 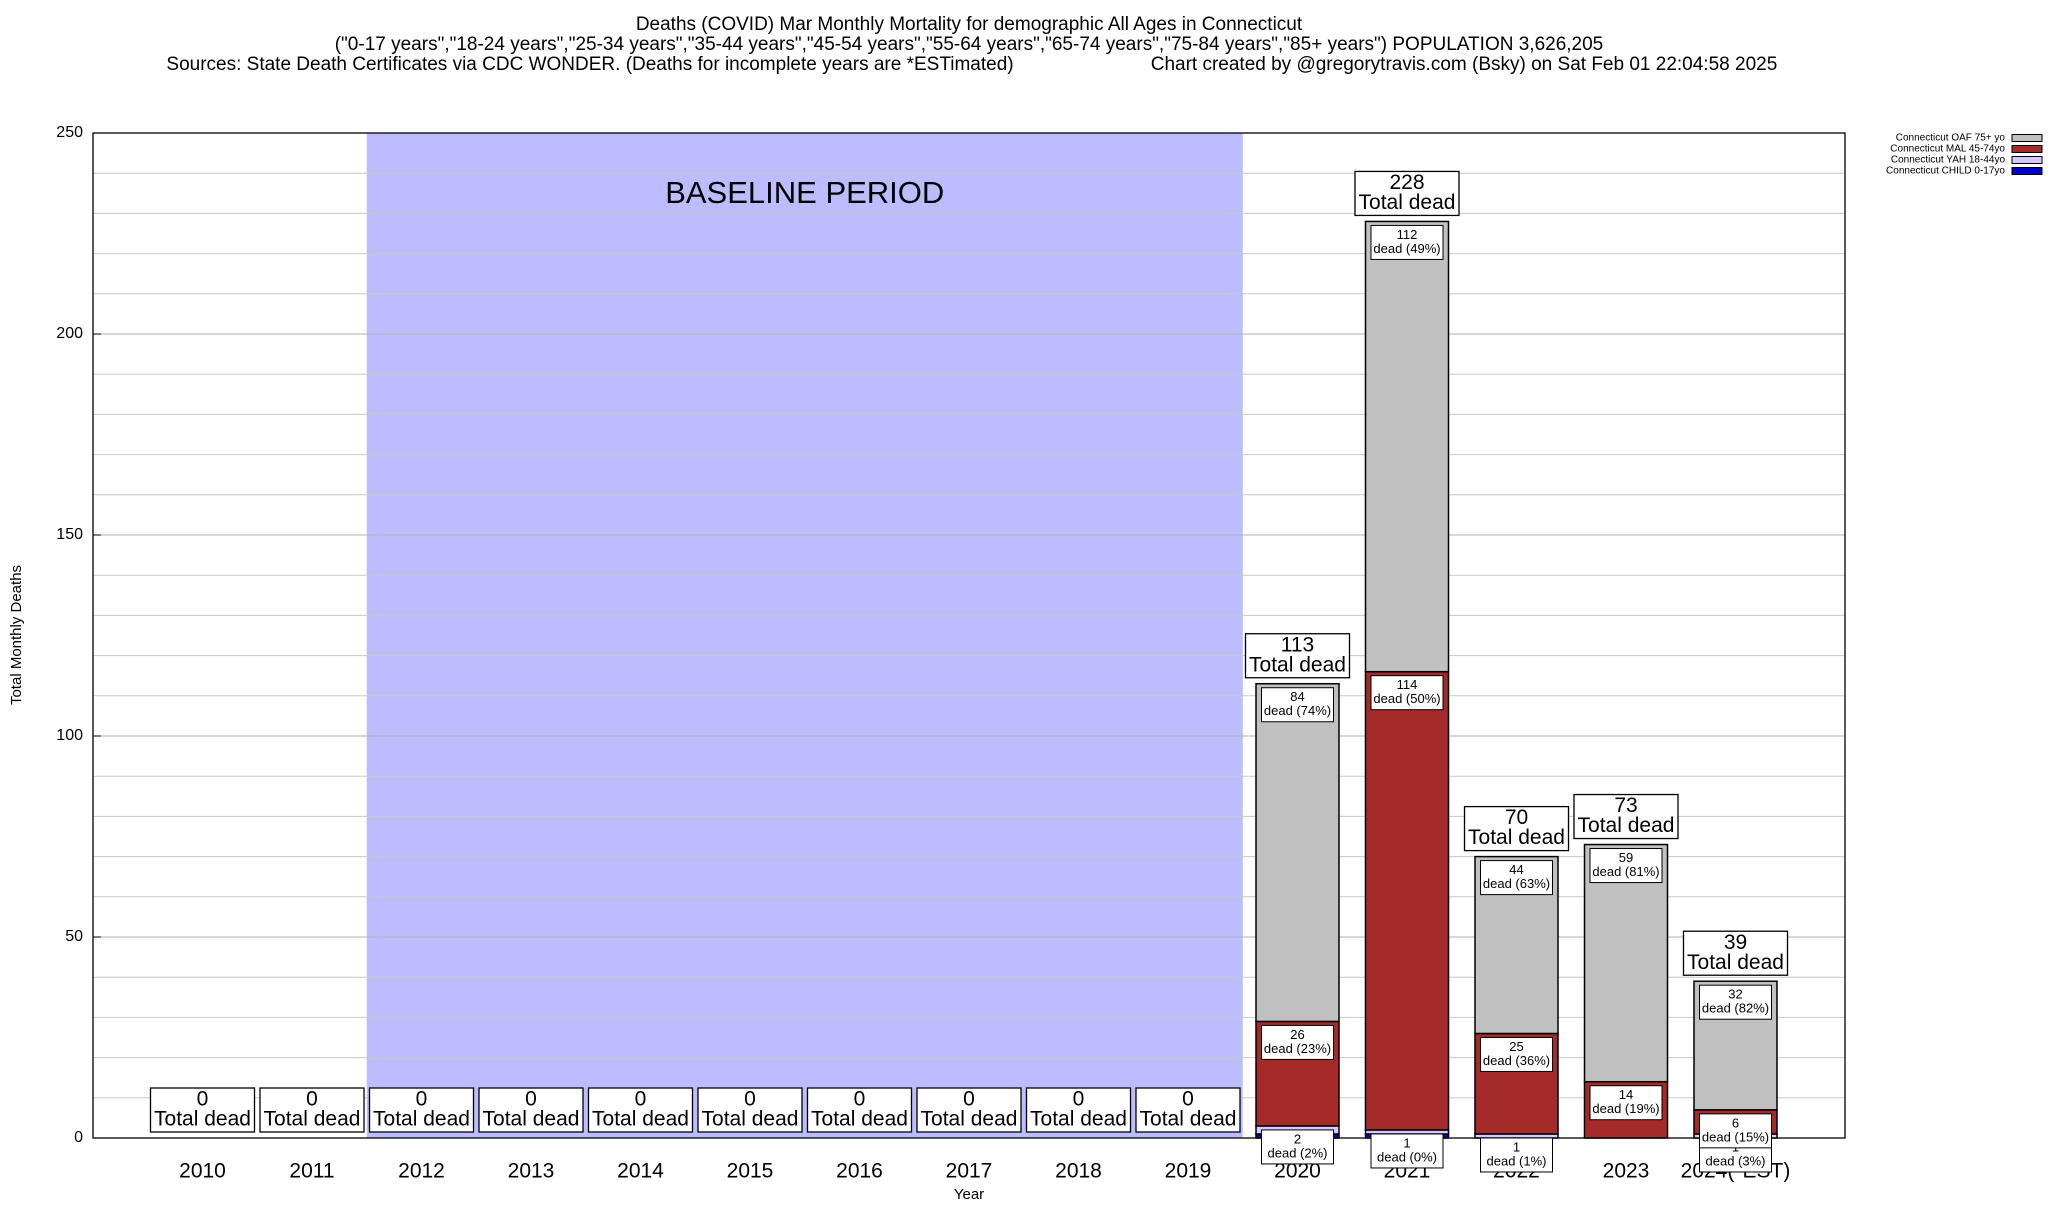 I want to click on segment-value: 59, so click(x=1626, y=857).